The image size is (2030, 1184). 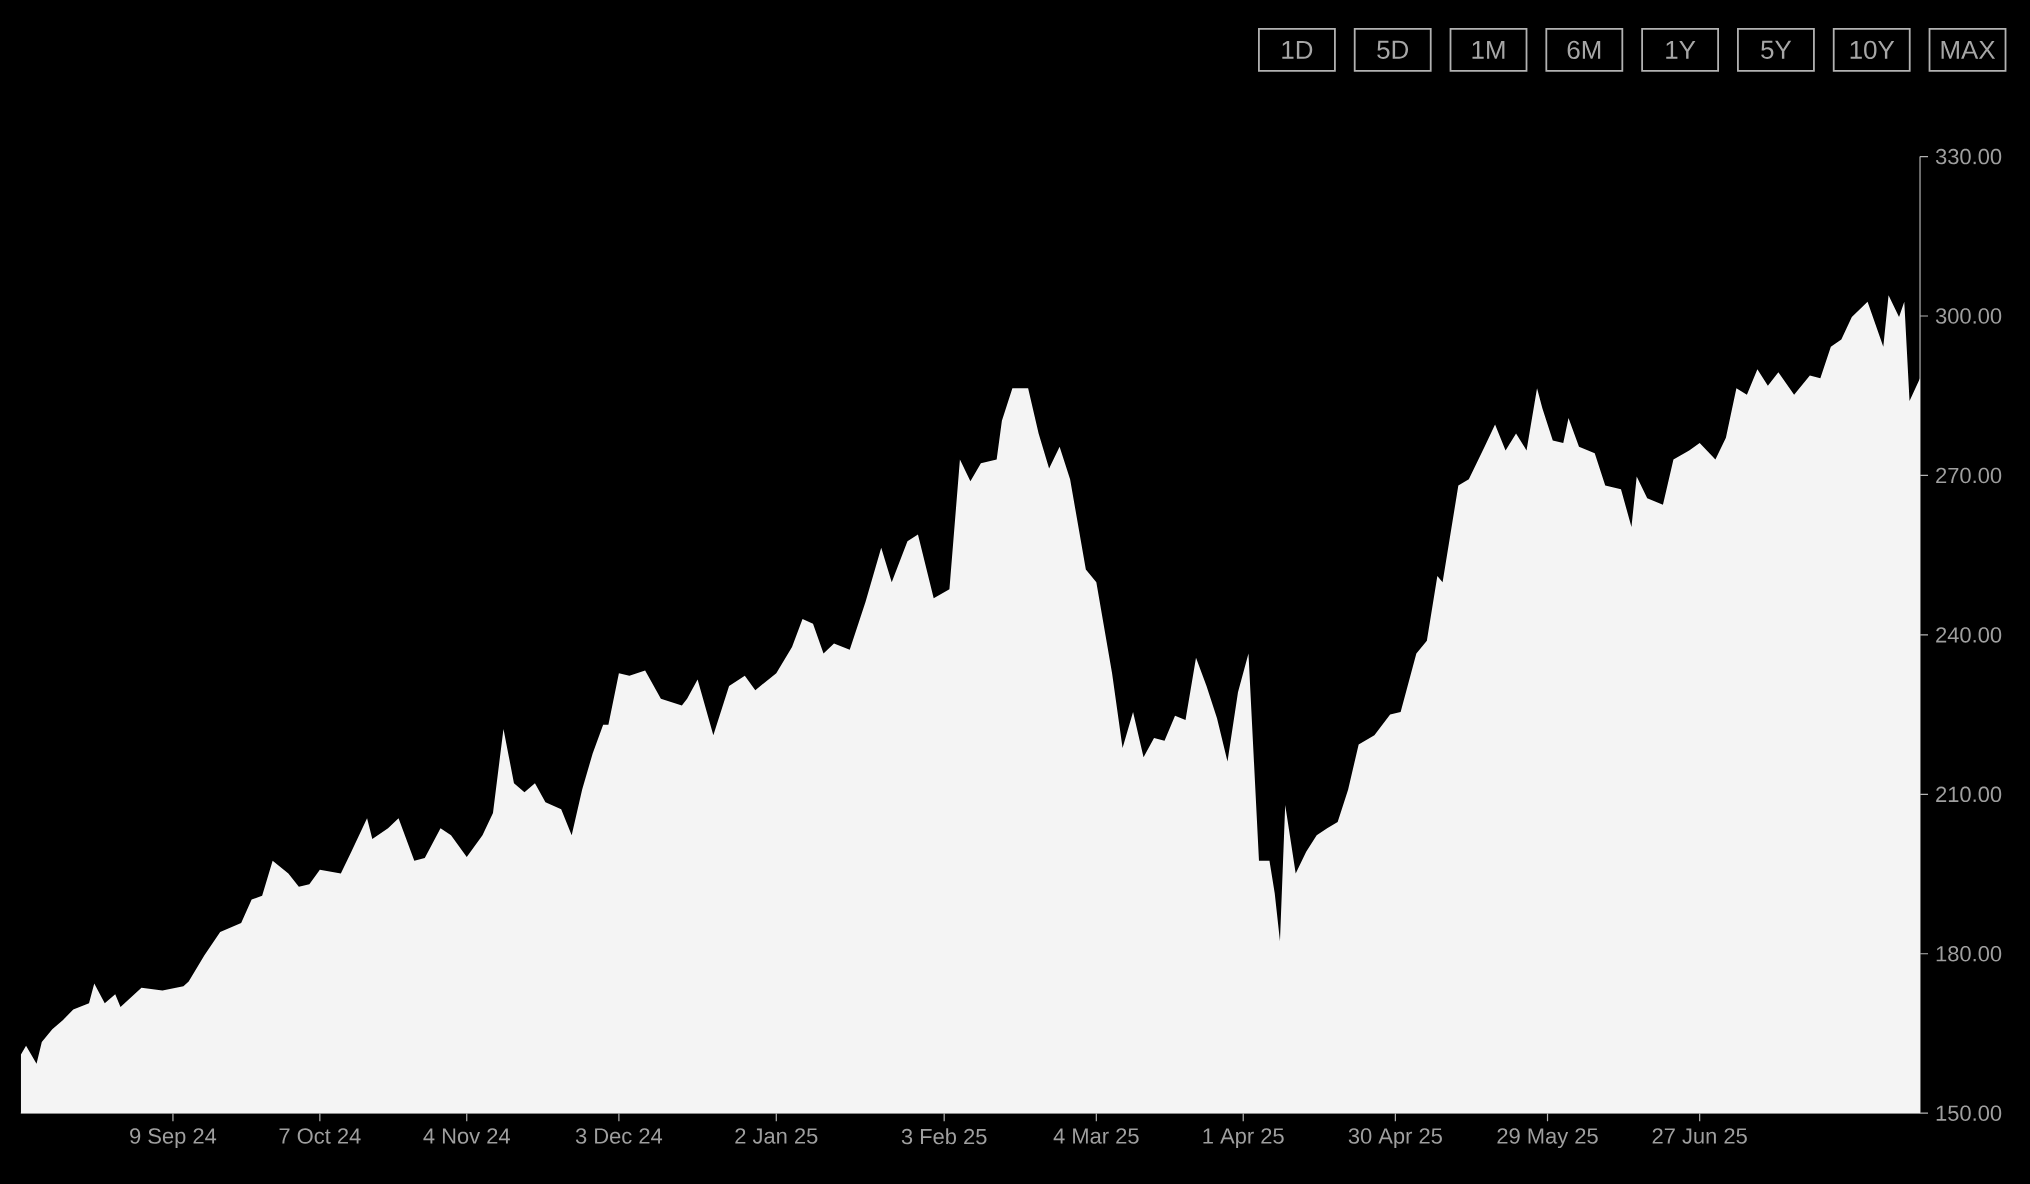 What do you see at coordinates (1699, 1136) in the screenshot?
I see `x-tick-label: 27 Jun 25` at bounding box center [1699, 1136].